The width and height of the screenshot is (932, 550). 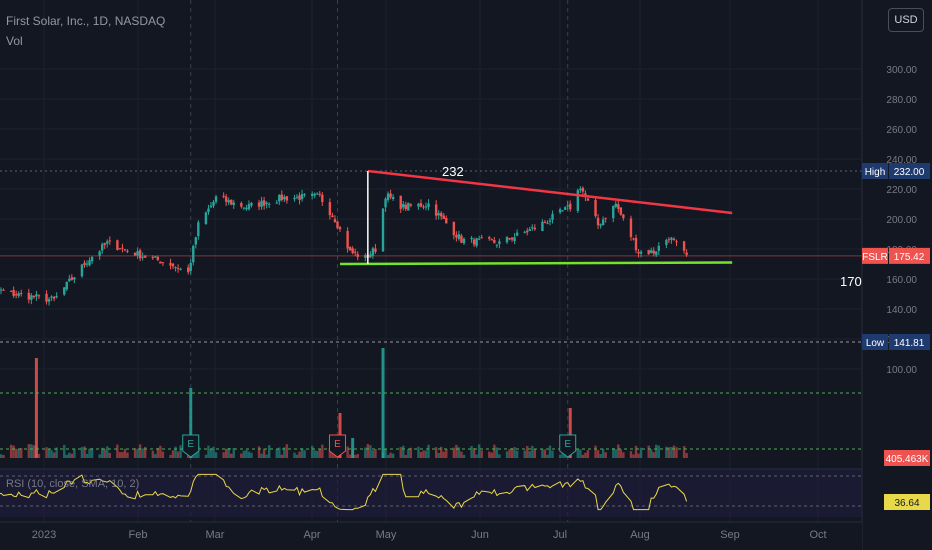 What do you see at coordinates (875, 172) in the screenshot?
I see `high-tag-label: High` at bounding box center [875, 172].